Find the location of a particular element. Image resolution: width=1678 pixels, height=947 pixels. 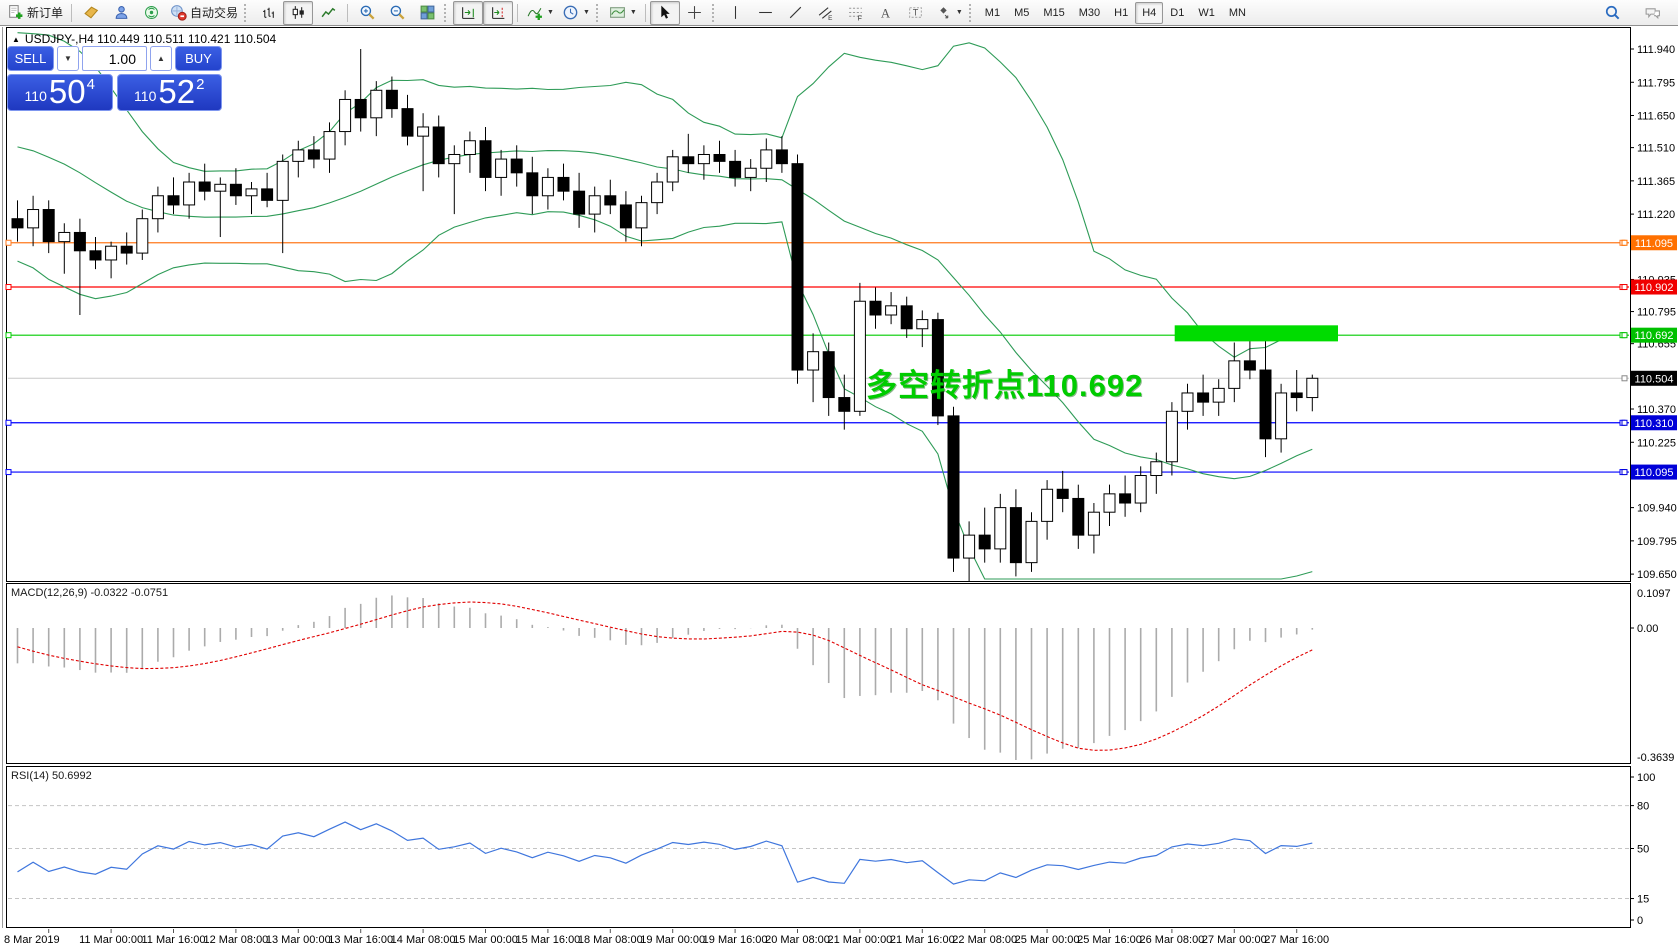

sell-button: SELL is located at coordinates (30, 58).